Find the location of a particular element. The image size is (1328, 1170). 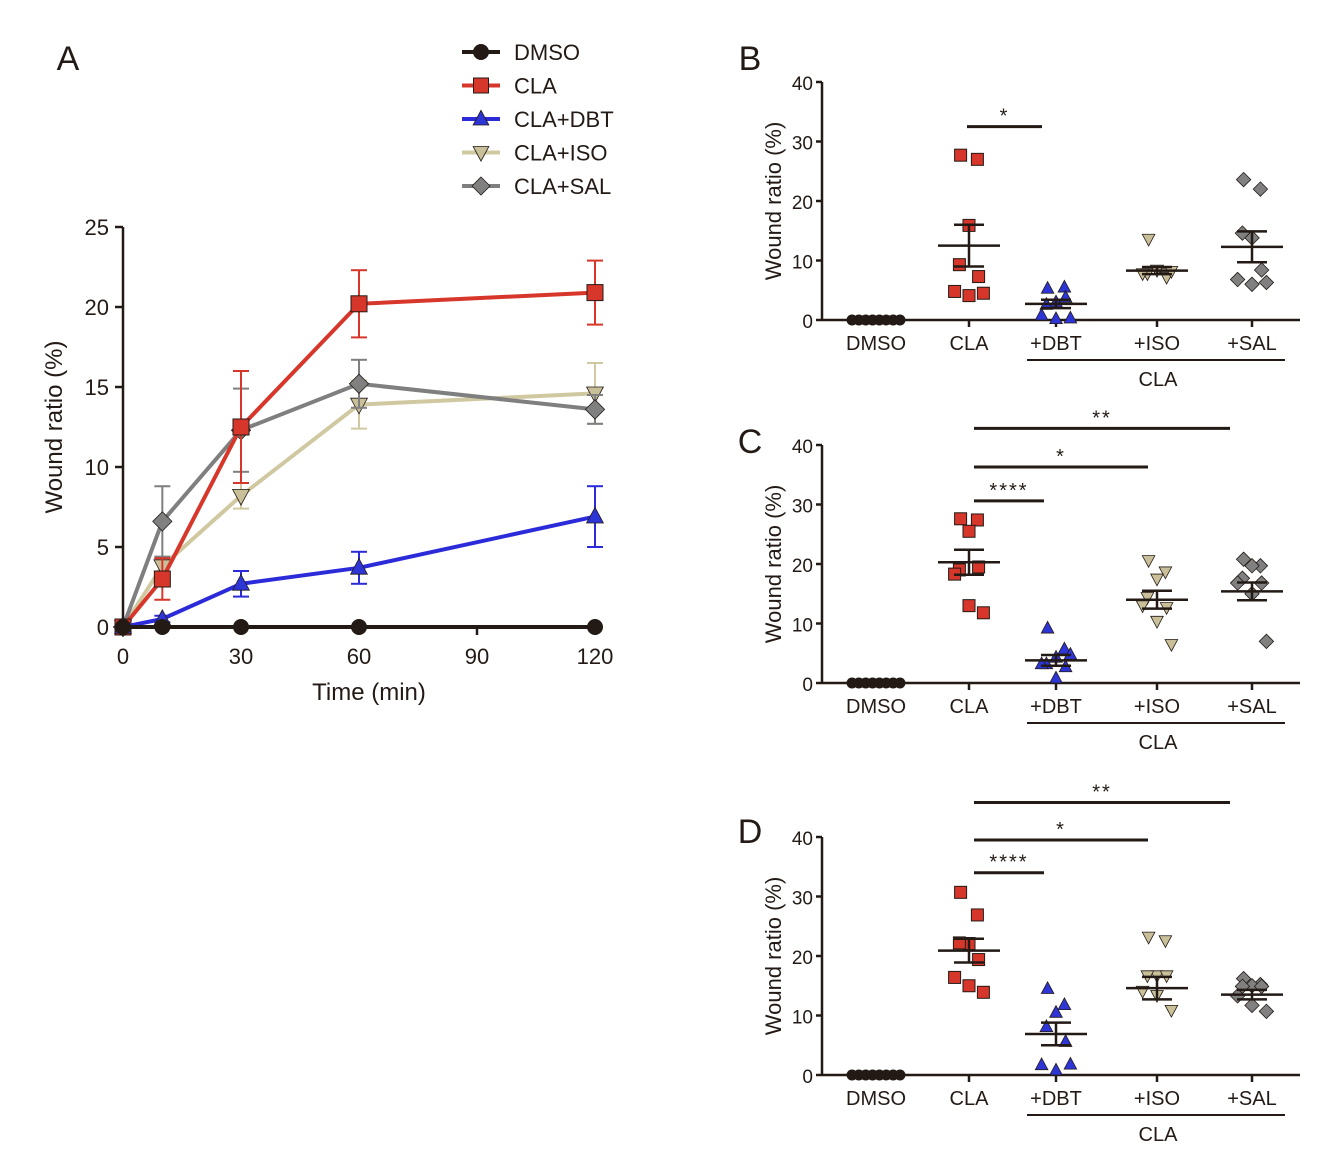

series-dmso is located at coordinates (359, 627).